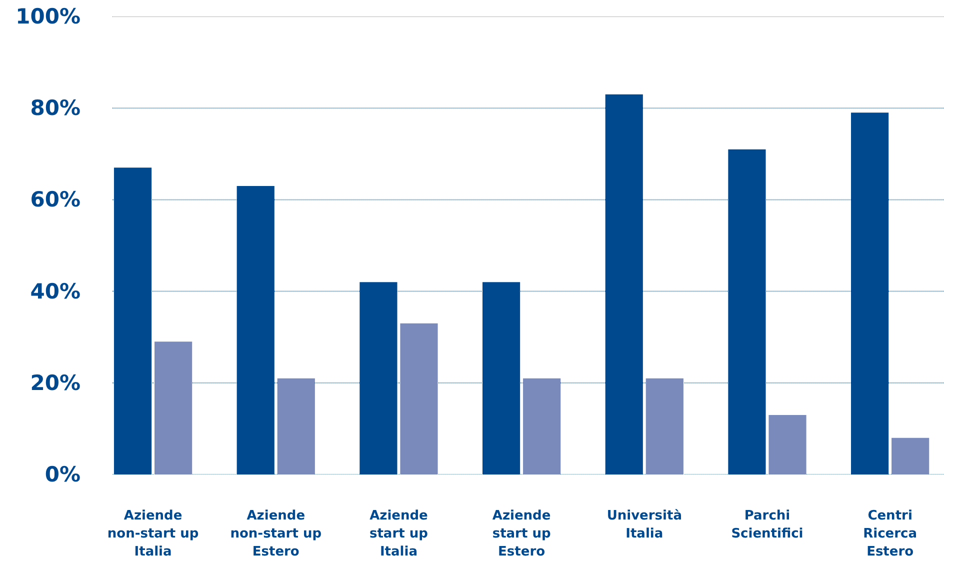 The width and height of the screenshot is (954, 562). What do you see at coordinates (55, 382) in the screenshot?
I see `y-tick-label: 20%` at bounding box center [55, 382].